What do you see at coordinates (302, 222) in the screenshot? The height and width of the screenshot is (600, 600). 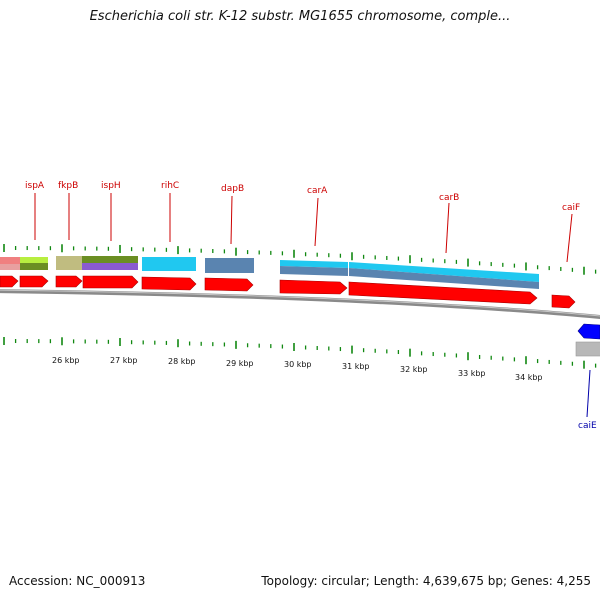 I see `forward-gene-labels: ispA fkpB ispH rihC dapB carA carB caiF` at bounding box center [302, 222].